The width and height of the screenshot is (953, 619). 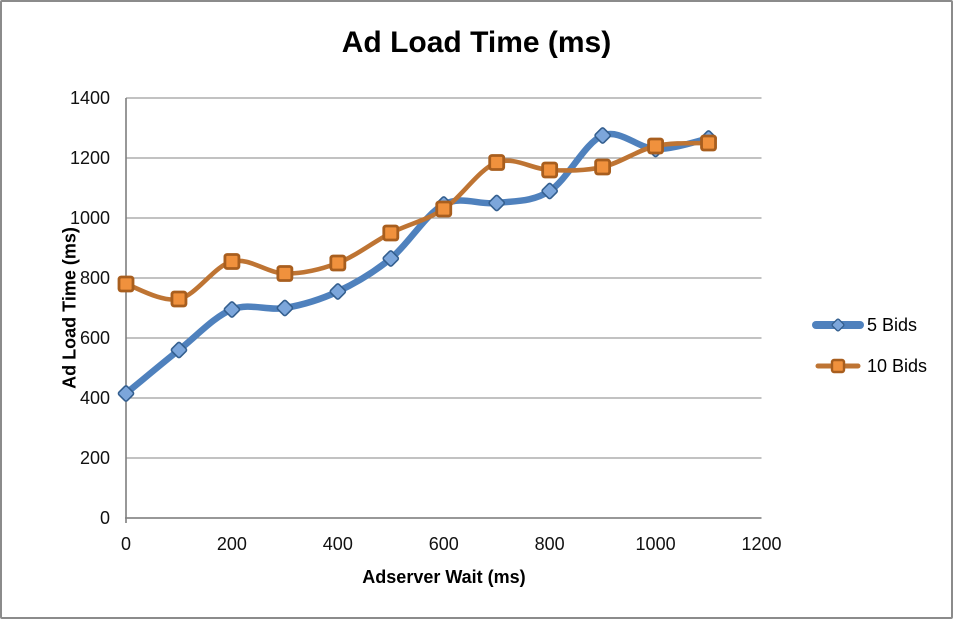 I want to click on 10-bids-swatch-icon, so click(x=838, y=366).